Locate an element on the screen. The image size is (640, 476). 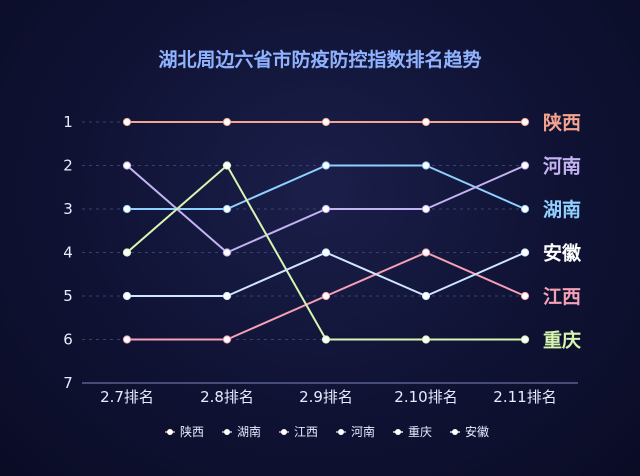
series-江西 is located at coordinates (326, 296).